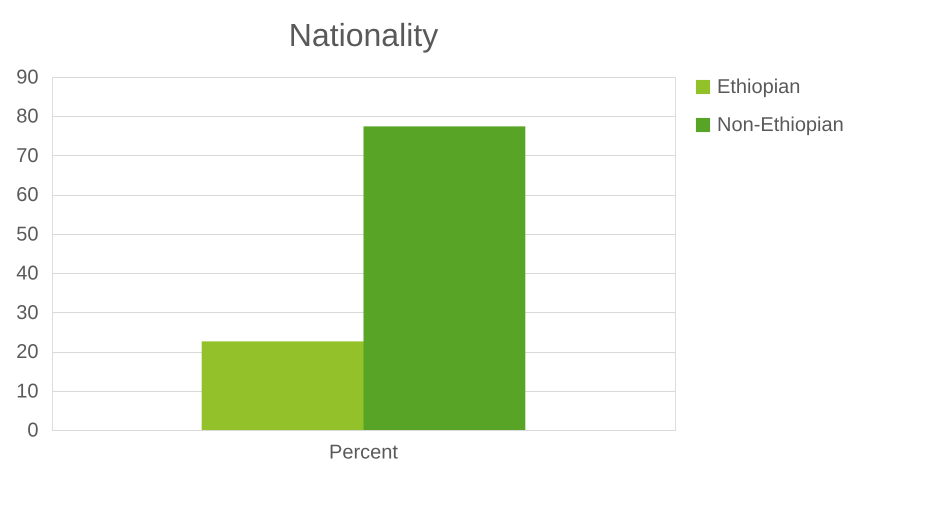 The image size is (928, 512). I want to click on x-tick-label: Percent, so click(363, 453).